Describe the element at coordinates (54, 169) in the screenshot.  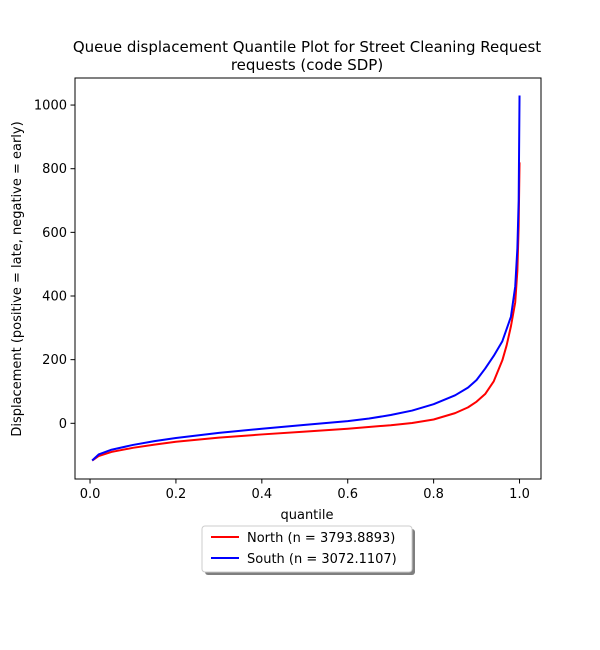
I see `y-tick-label: 800` at that location.